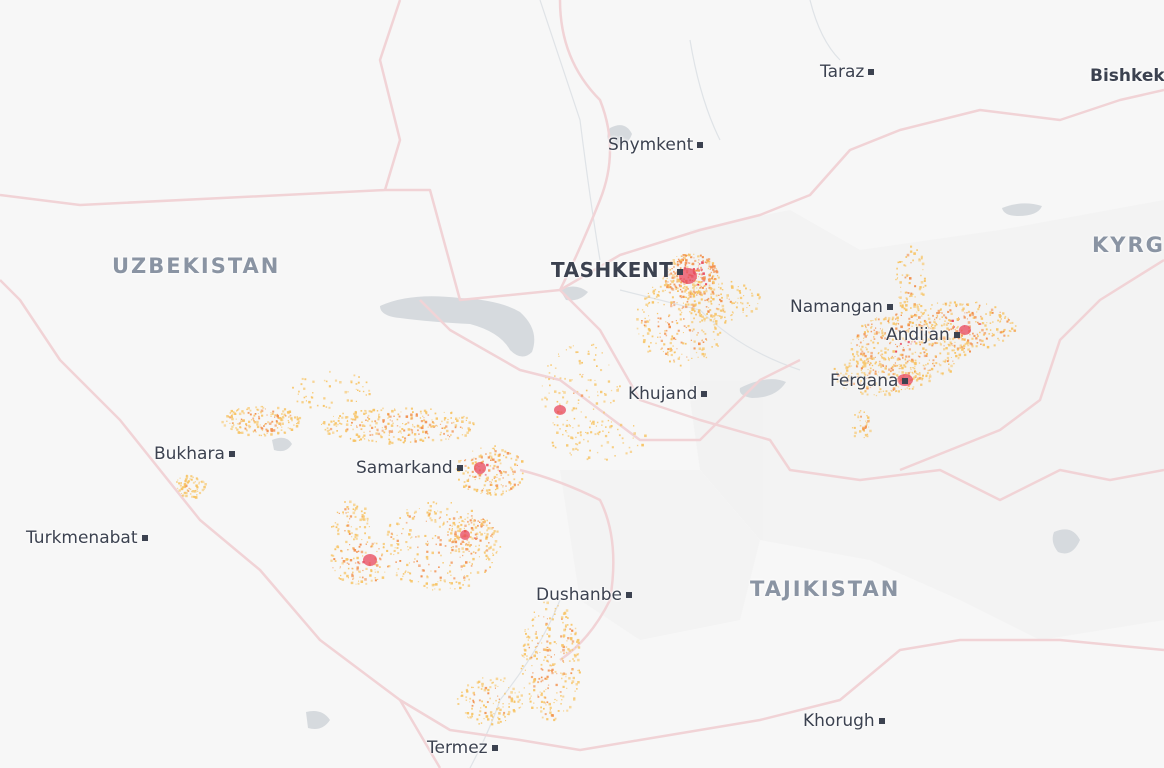 This screenshot has height=768, width=1164. I want to click on city-namangan: Namangan, so click(841, 307).